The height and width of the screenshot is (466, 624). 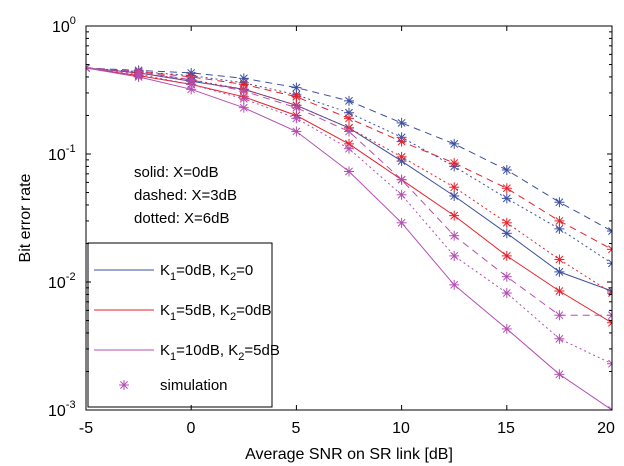 I want to click on line-style-annotation: solid: X=0dB dashed: X=3dB dotted: X=6dB, so click(x=185, y=195).